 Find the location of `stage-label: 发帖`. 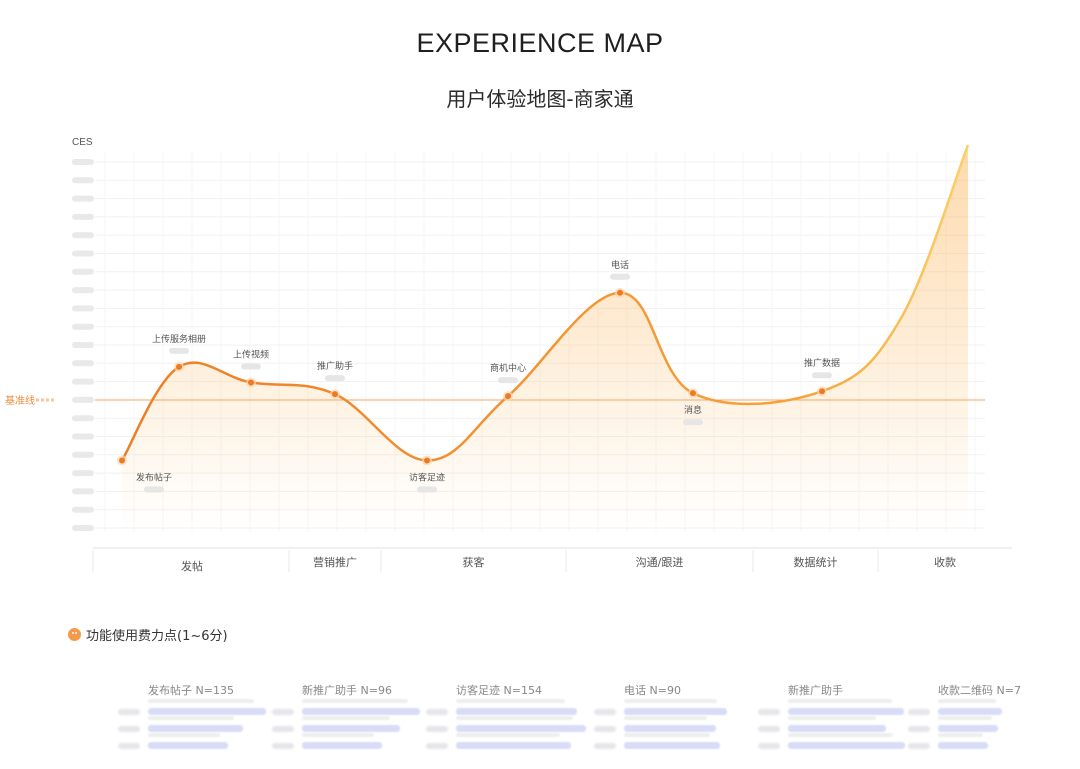

stage-label: 发帖 is located at coordinates (192, 566).